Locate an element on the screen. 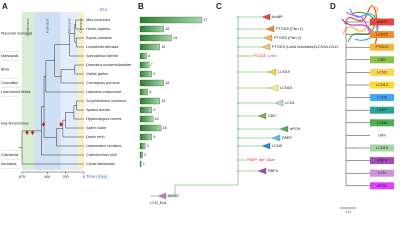  count-label: 47 is located at coordinates (206, 20).